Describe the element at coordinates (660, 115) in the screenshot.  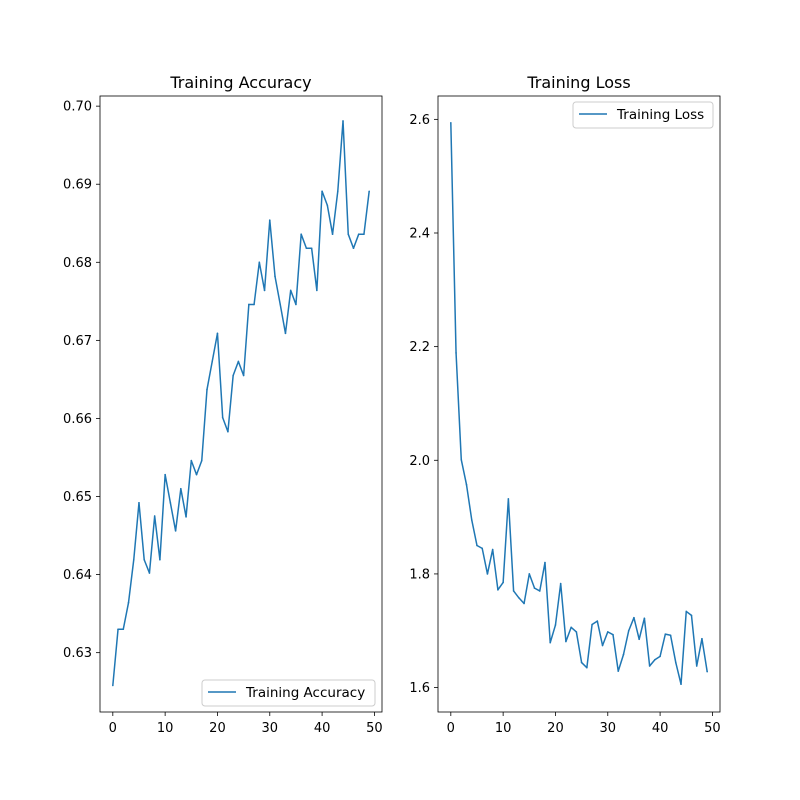
I see `loss-legend-label: Training Loss` at that location.